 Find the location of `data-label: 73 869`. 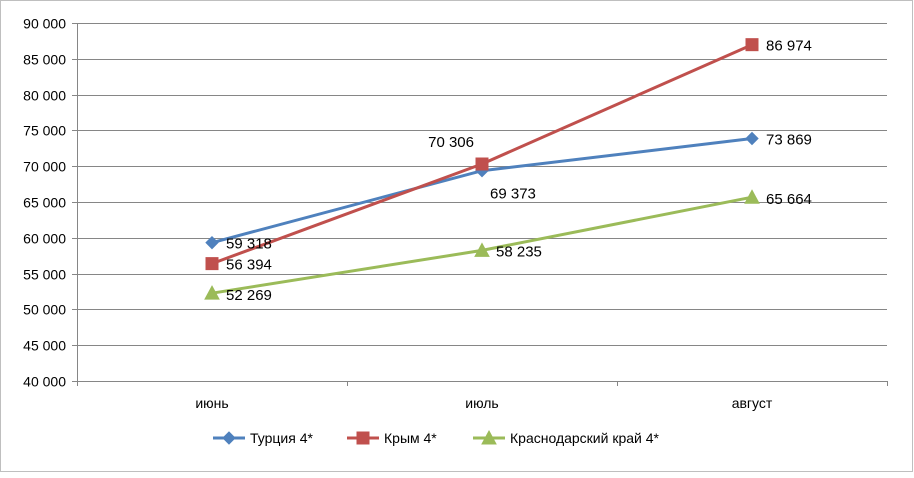

data-label: 73 869 is located at coordinates (789, 139).